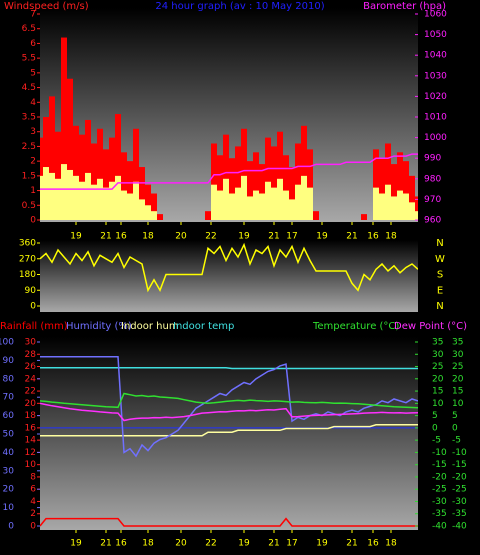 The image size is (480, 555). Describe the element at coordinates (27, 244) in the screenshot. I see `y-tick-label: 360` at that location.